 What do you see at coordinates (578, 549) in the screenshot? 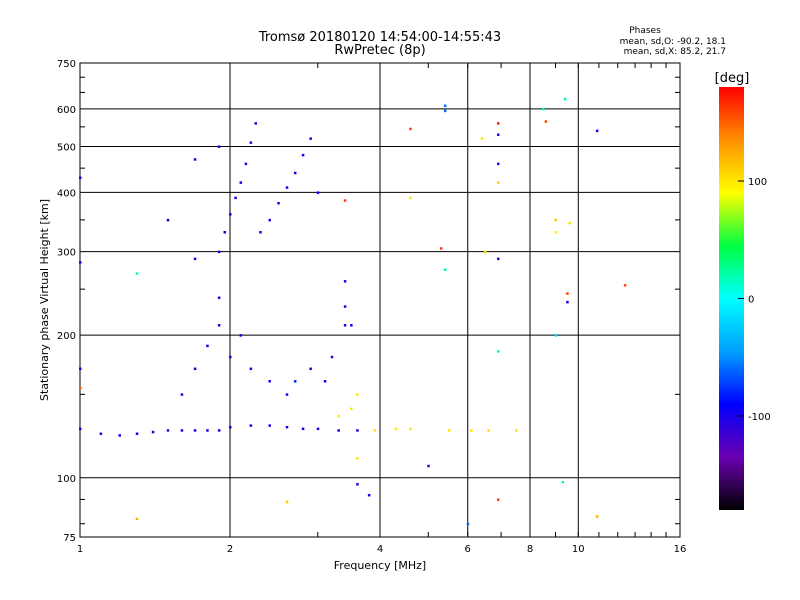
I see `x-tick-label: 10` at bounding box center [578, 549].